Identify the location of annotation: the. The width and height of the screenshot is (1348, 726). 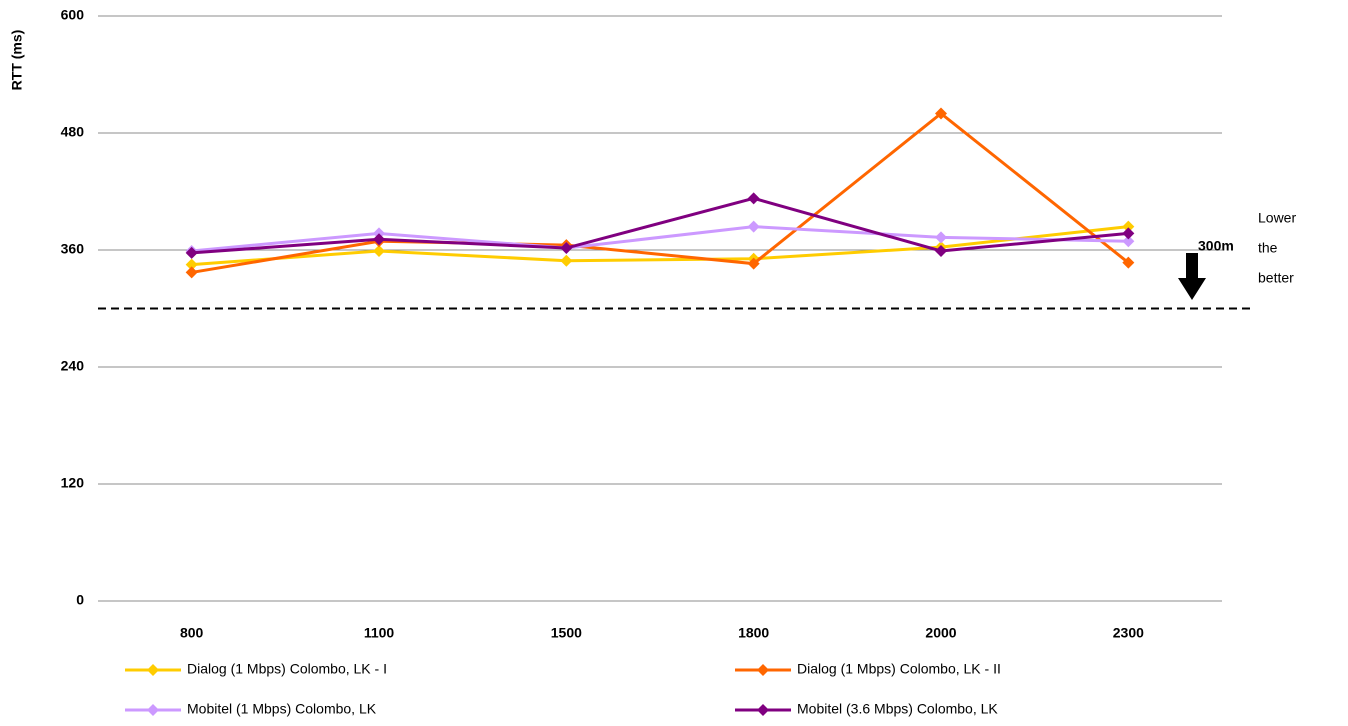
(1268, 248).